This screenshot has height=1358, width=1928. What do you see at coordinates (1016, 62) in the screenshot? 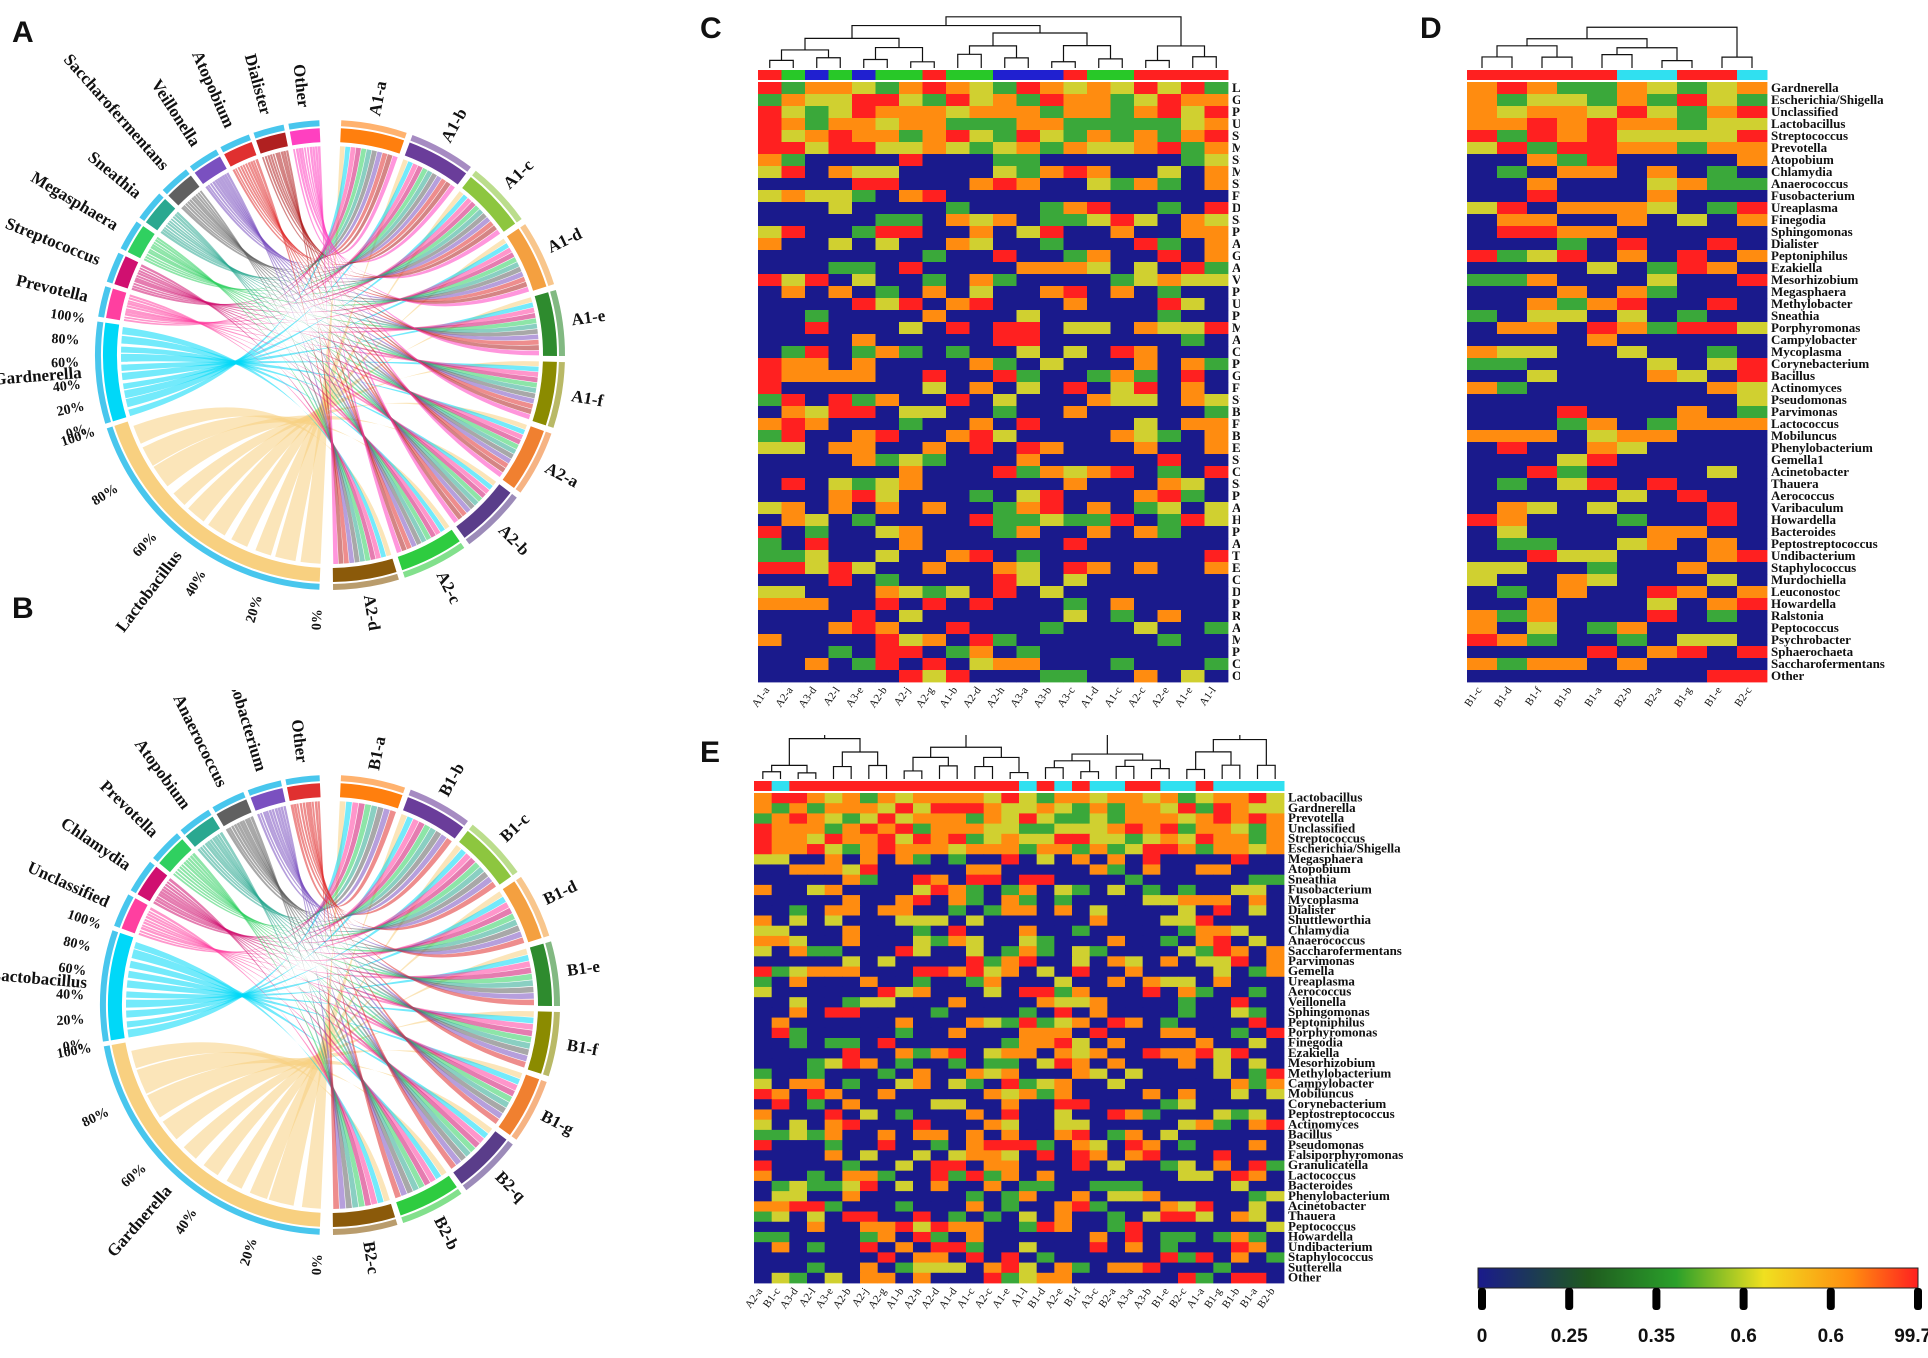
I see `heatmap-c-dendro-branch` at bounding box center [1016, 62].